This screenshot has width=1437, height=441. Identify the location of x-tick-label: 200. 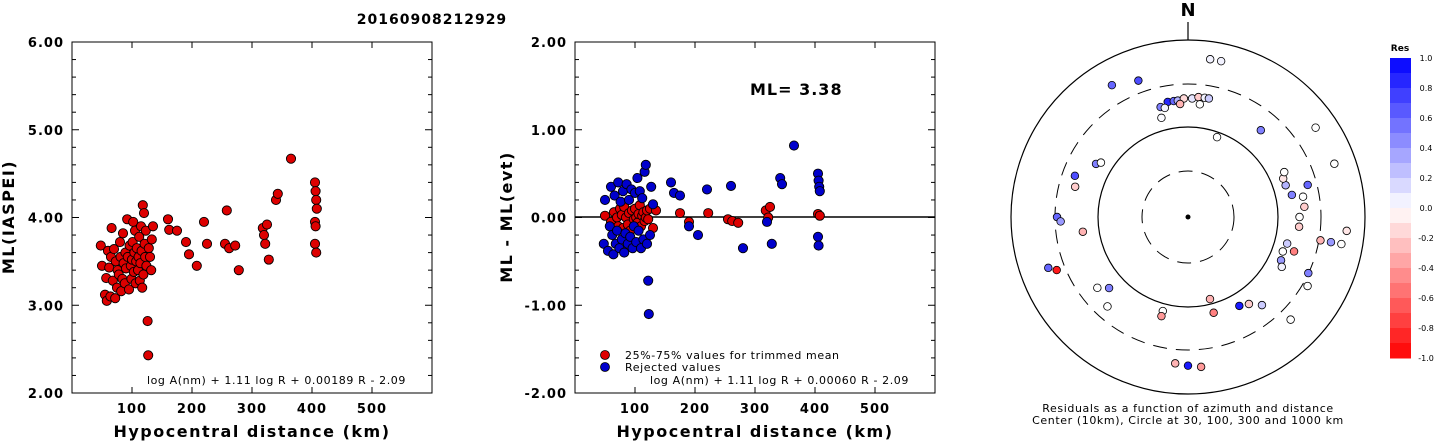
(192, 409).